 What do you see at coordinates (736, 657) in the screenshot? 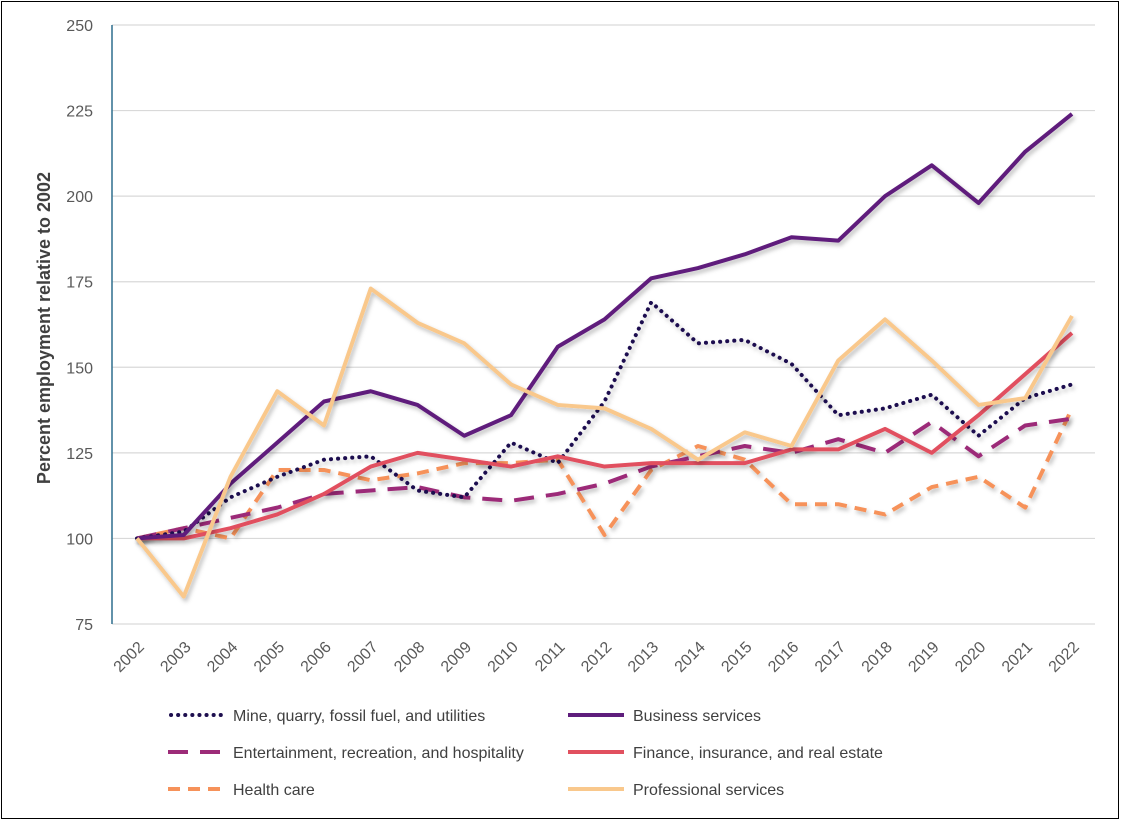
I see `x-tick-label: 2015` at bounding box center [736, 657].